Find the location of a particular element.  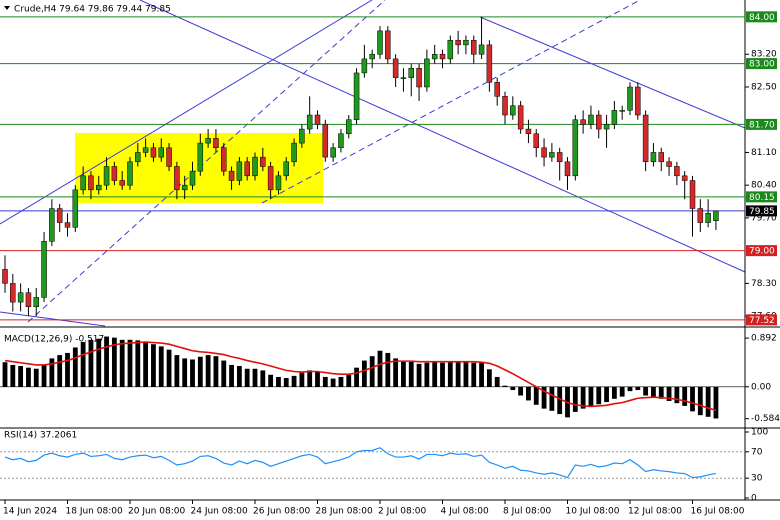

y-tick-label: 81.10 is located at coordinates (764, 153).